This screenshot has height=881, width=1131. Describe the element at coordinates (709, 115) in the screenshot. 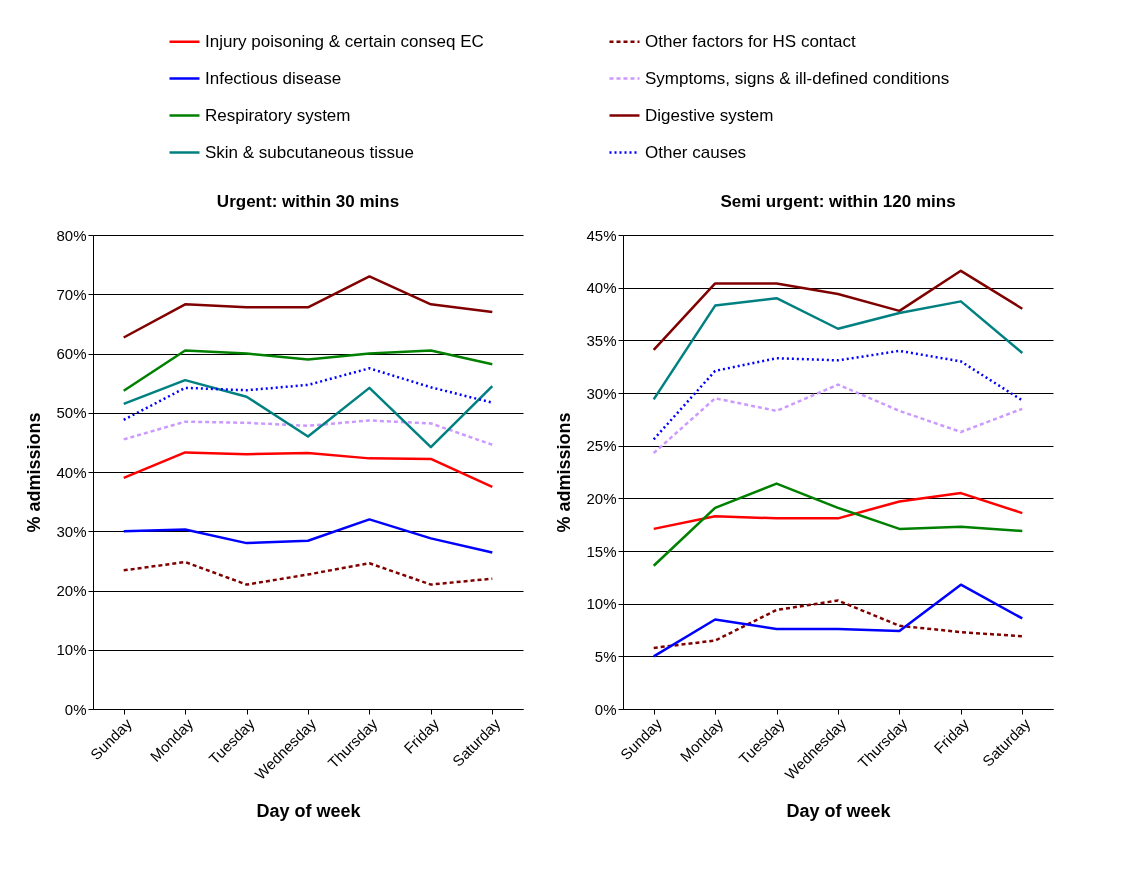

I see `legend-label: Digestive system` at that location.